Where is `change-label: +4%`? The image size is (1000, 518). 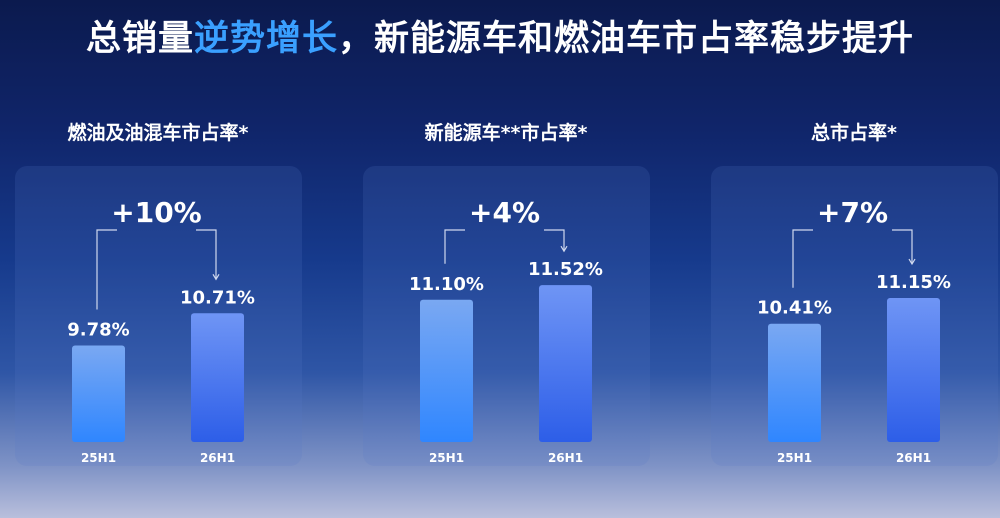
change-label: +4% is located at coordinates (504, 212).